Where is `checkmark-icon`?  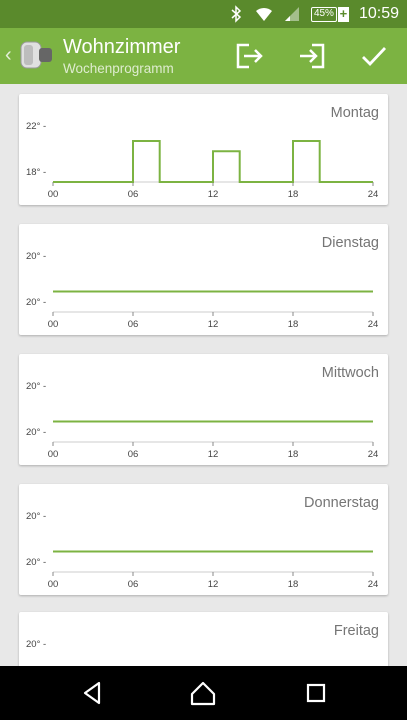
checkmark-icon is located at coordinates (374, 57).